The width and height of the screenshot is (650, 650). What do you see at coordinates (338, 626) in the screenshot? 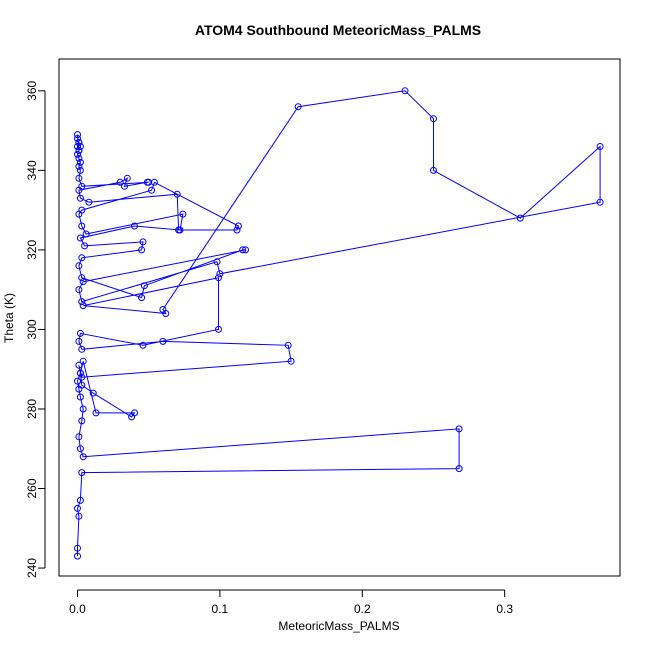
I see `x-axis-label: MeteoricMass_PALMS` at bounding box center [338, 626].